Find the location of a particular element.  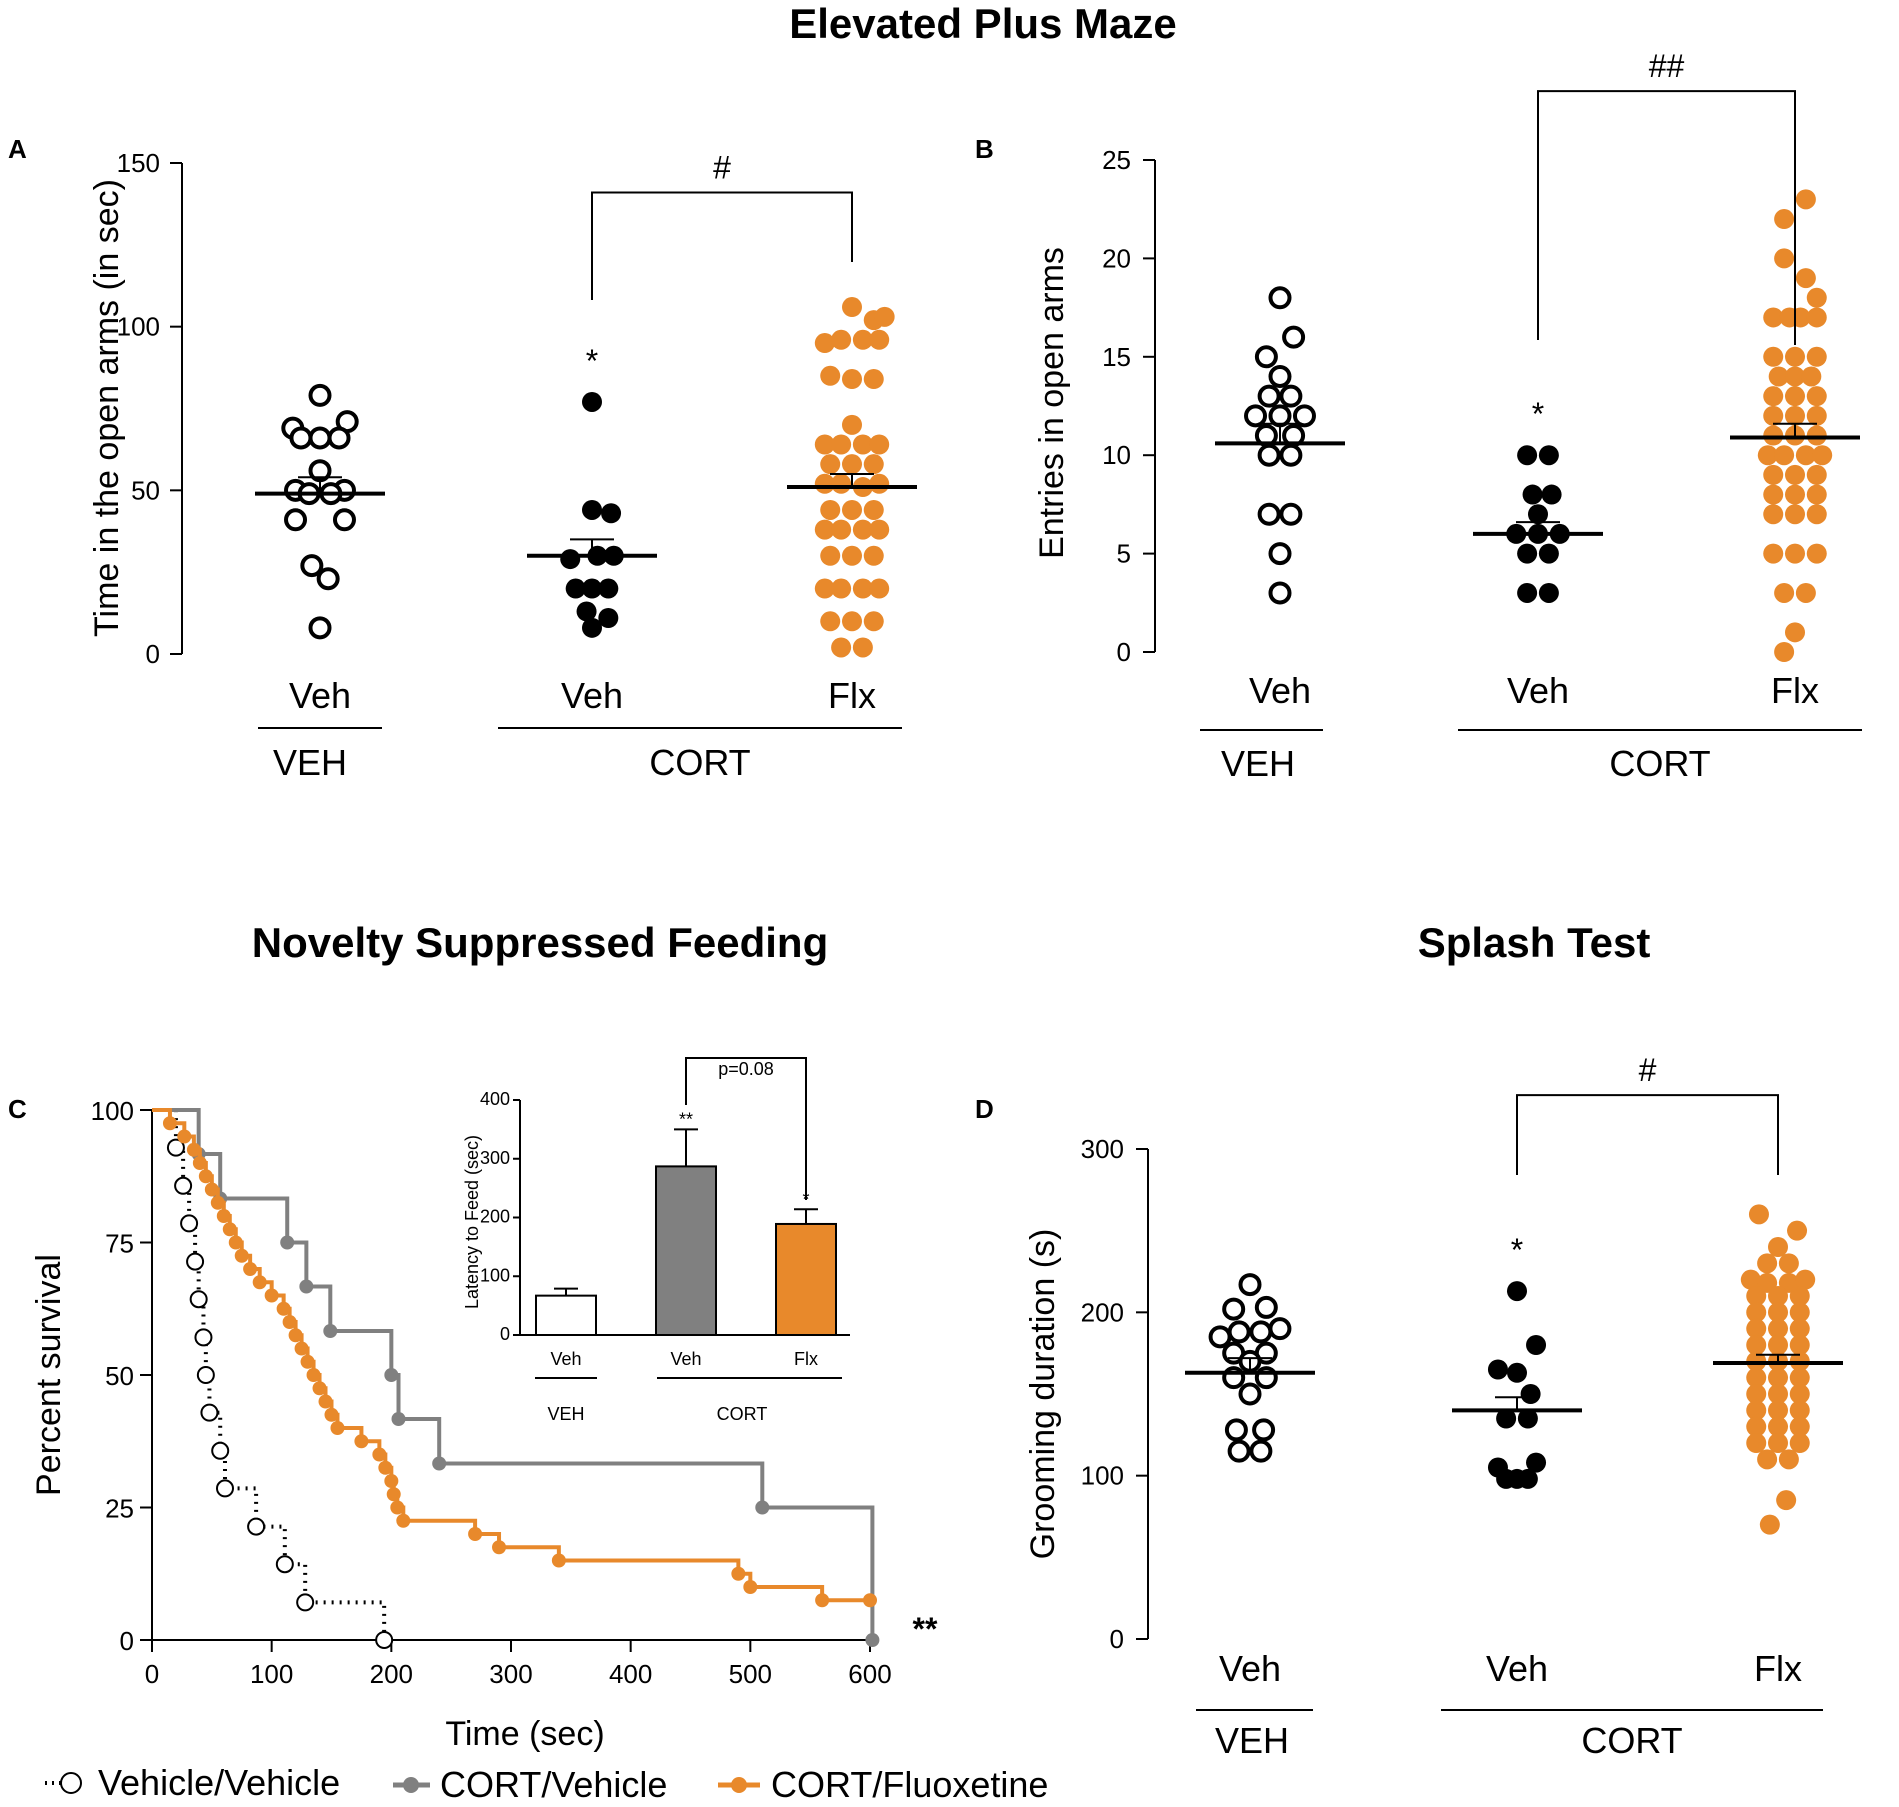

y-tick-label-b: 25 is located at coordinates (1116, 160).